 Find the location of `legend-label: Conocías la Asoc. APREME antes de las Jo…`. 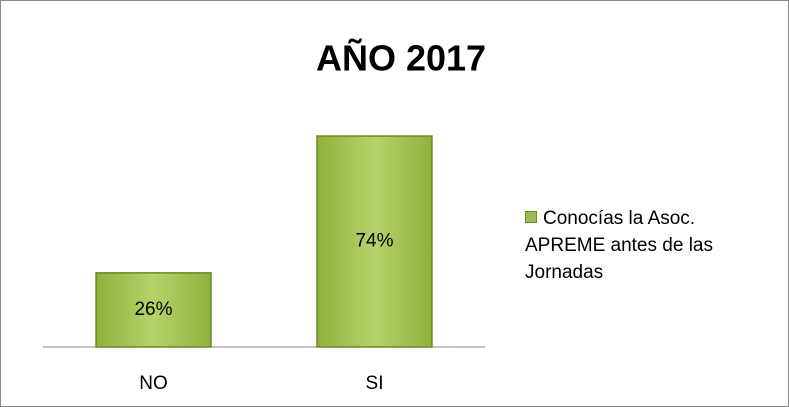

legend-label: Conocías la Asoc. APREME antes de las Jo… is located at coordinates (619, 245).